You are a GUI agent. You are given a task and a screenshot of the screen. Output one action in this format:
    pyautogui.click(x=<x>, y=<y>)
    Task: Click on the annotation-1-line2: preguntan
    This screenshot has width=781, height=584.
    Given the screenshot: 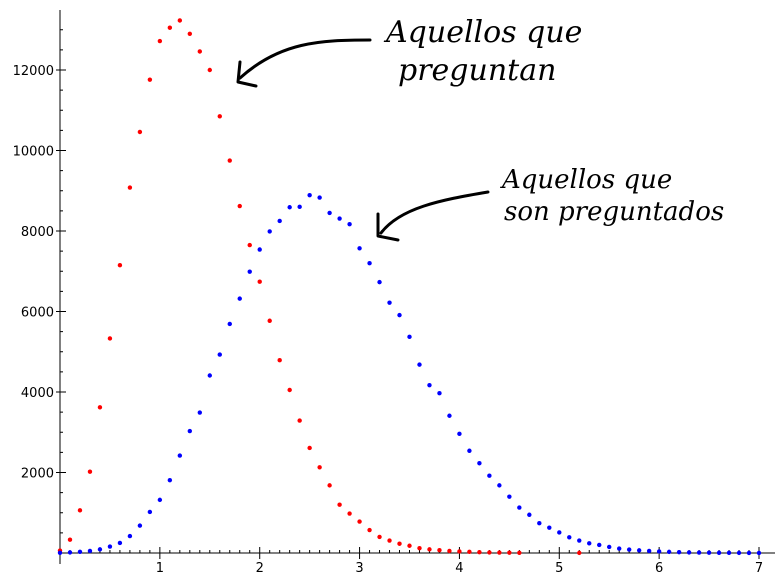 What is the action you would take?
    pyautogui.click(x=477, y=70)
    